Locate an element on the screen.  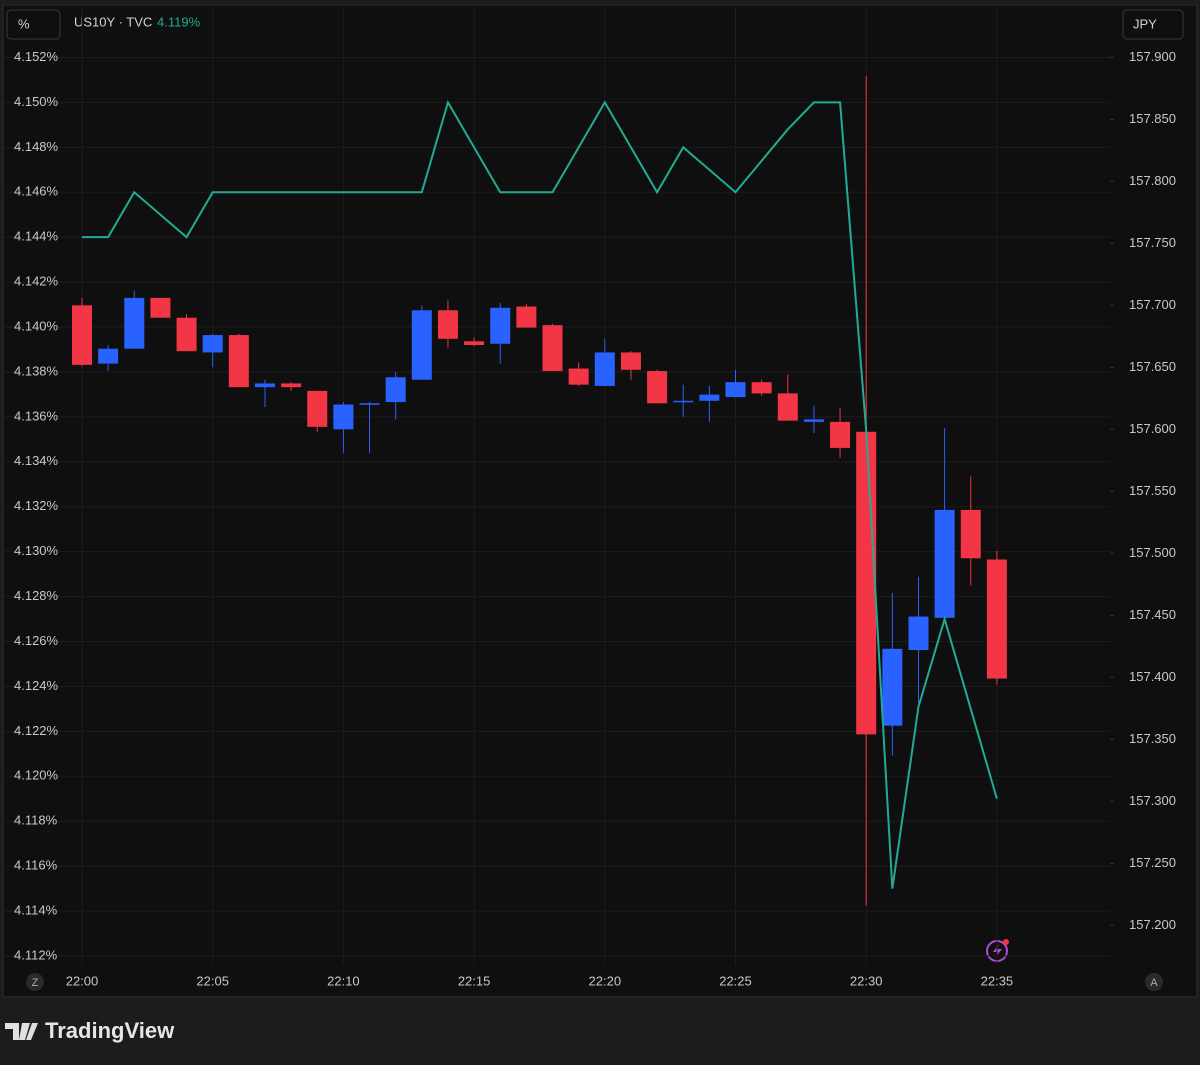
y-tick-label: 4.130% is located at coordinates (36, 550).